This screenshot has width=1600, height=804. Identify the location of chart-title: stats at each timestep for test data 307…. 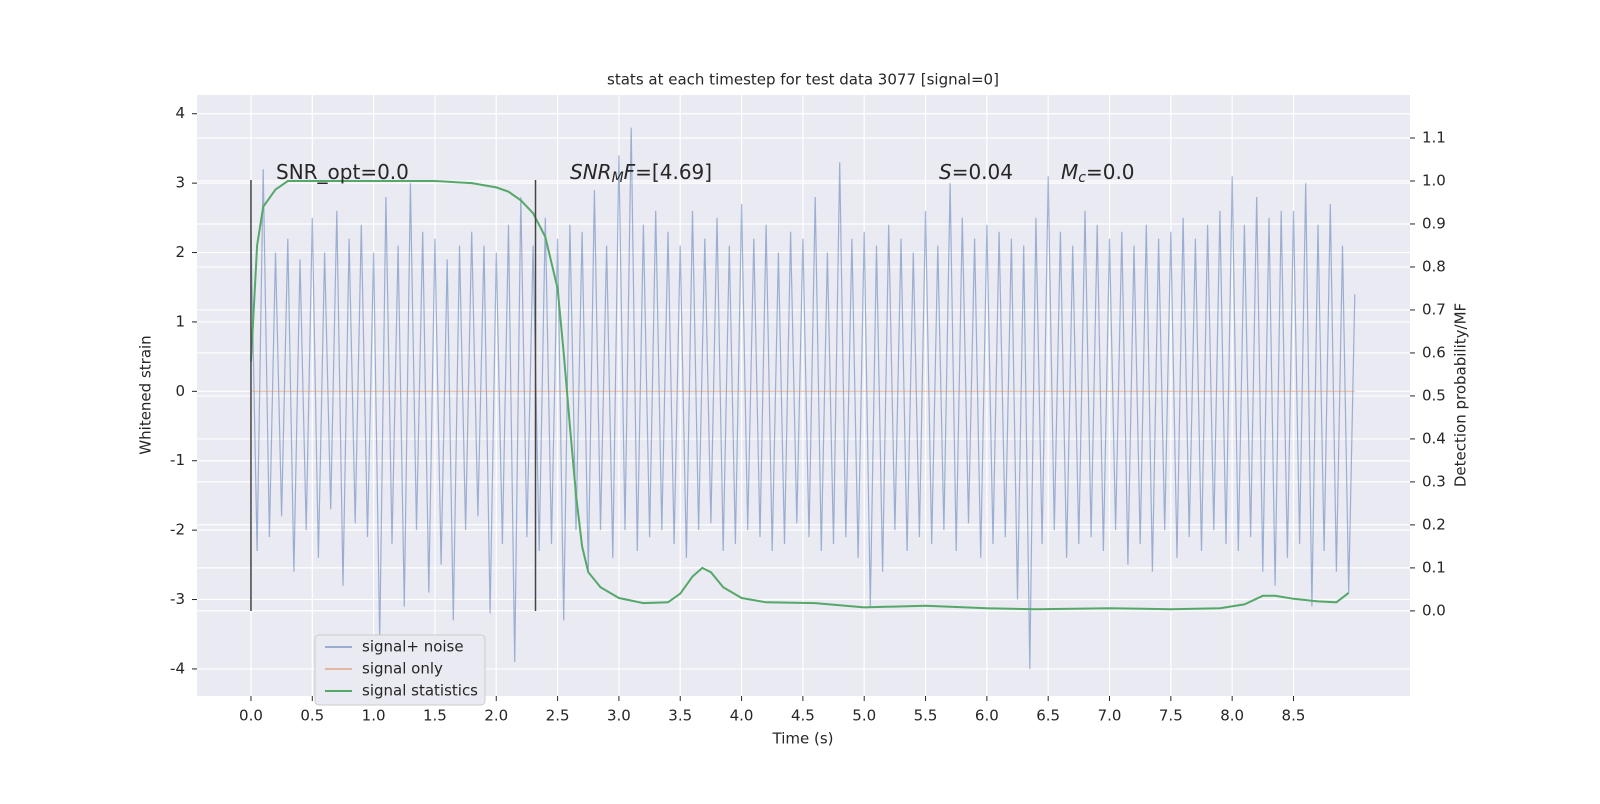
(803, 80).